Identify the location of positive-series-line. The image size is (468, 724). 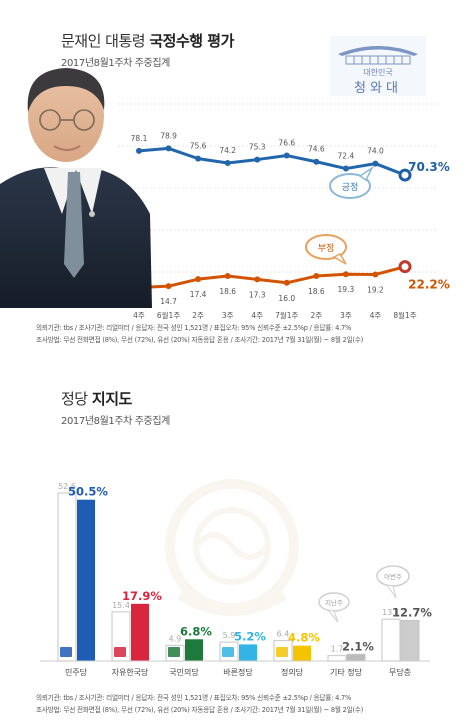
(272, 161).